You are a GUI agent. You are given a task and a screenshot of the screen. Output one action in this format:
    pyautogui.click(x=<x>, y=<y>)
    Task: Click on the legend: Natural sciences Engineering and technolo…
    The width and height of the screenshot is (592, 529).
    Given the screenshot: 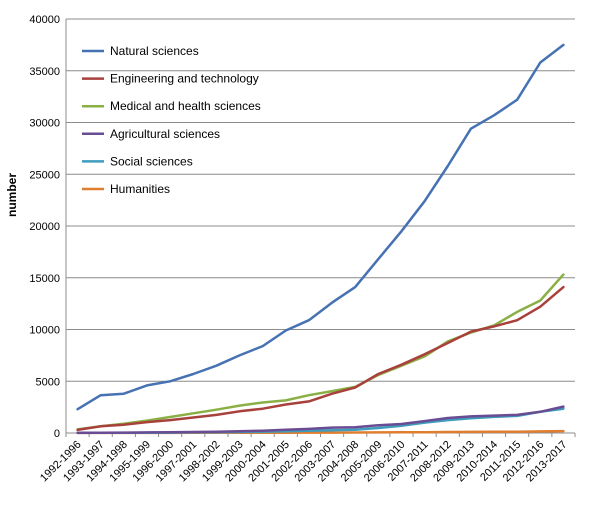 What is the action you would take?
    pyautogui.click(x=171, y=120)
    